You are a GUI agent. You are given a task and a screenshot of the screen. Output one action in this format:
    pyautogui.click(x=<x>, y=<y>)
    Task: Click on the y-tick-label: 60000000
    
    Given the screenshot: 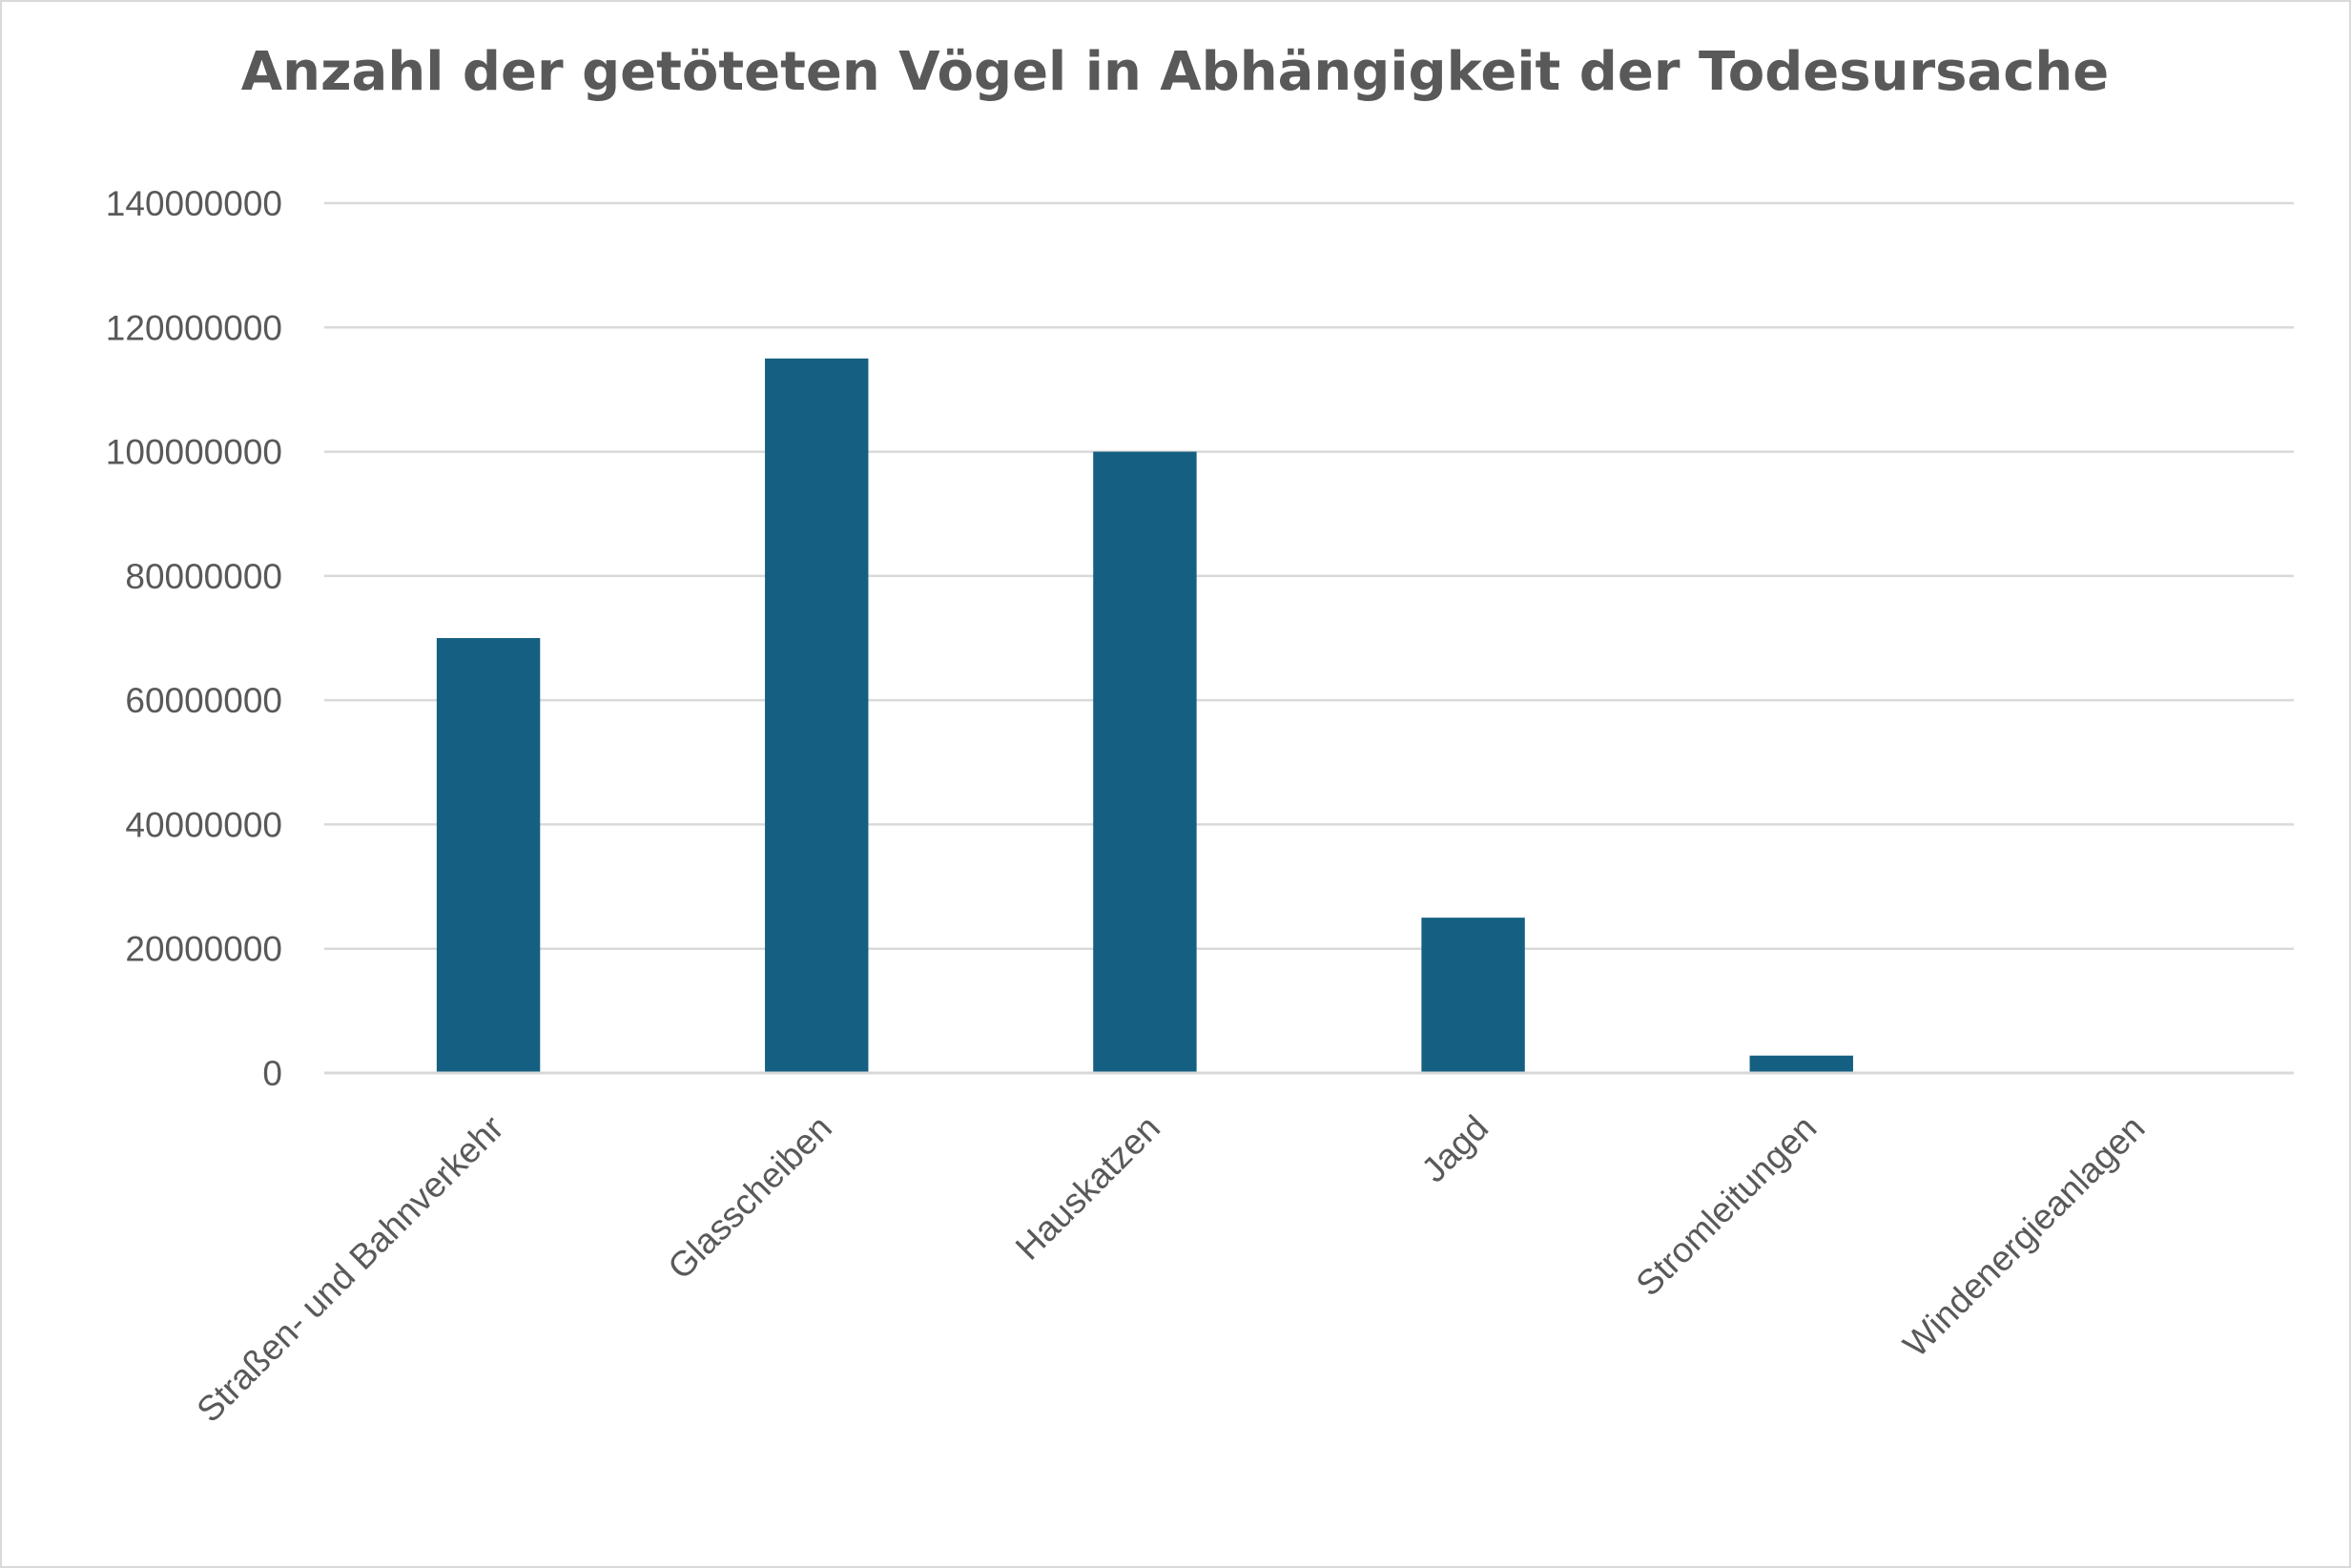 What is the action you would take?
    pyautogui.click(x=204, y=700)
    